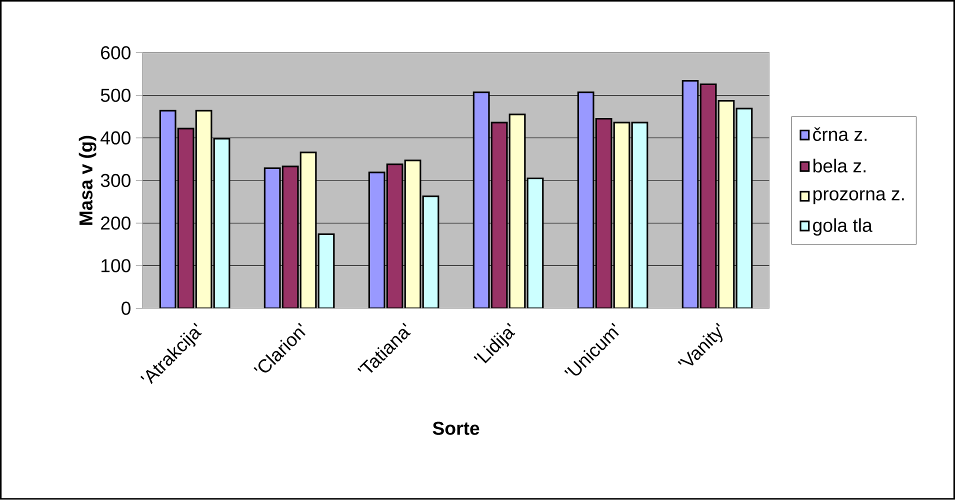 The height and width of the screenshot is (500, 955). What do you see at coordinates (87, 180) in the screenshot?
I see `y-axis-title: Masa v (g)` at bounding box center [87, 180].